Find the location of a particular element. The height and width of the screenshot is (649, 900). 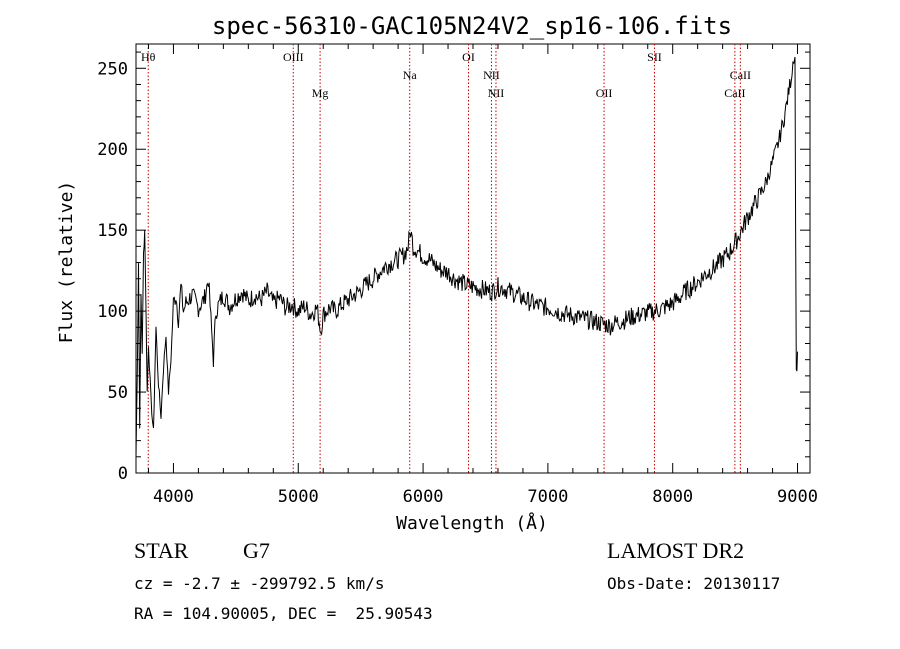

x-tick-label: 5000 is located at coordinates (298, 497).